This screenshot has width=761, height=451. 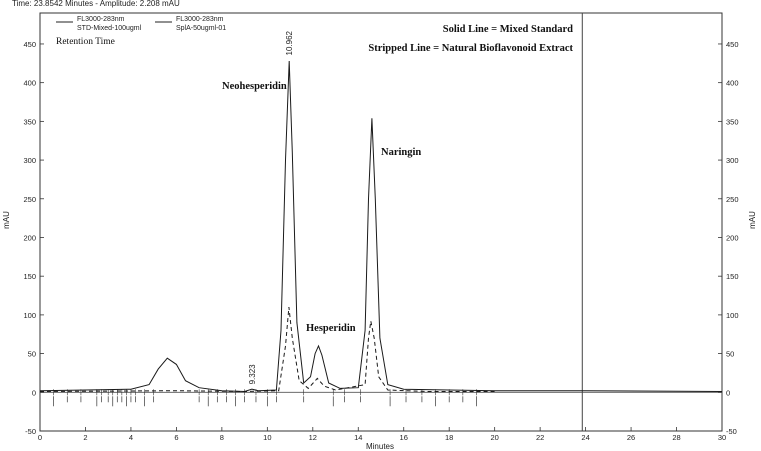 What do you see at coordinates (732, 315) in the screenshot?
I see `y-tick-label-right: 100` at bounding box center [732, 315].